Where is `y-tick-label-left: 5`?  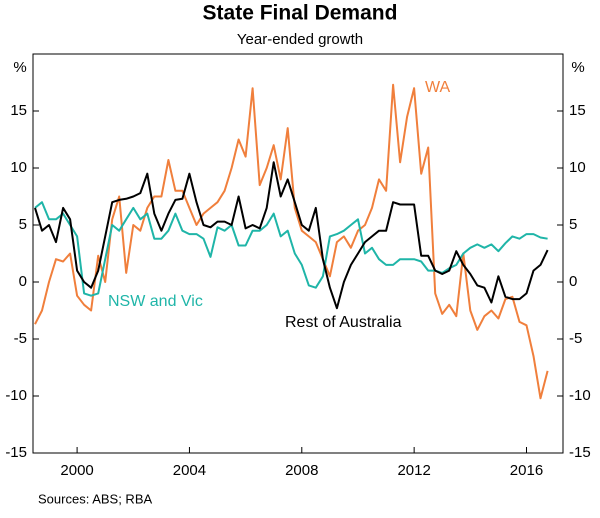
y-tick-label-left: 5 is located at coordinates (23, 224).